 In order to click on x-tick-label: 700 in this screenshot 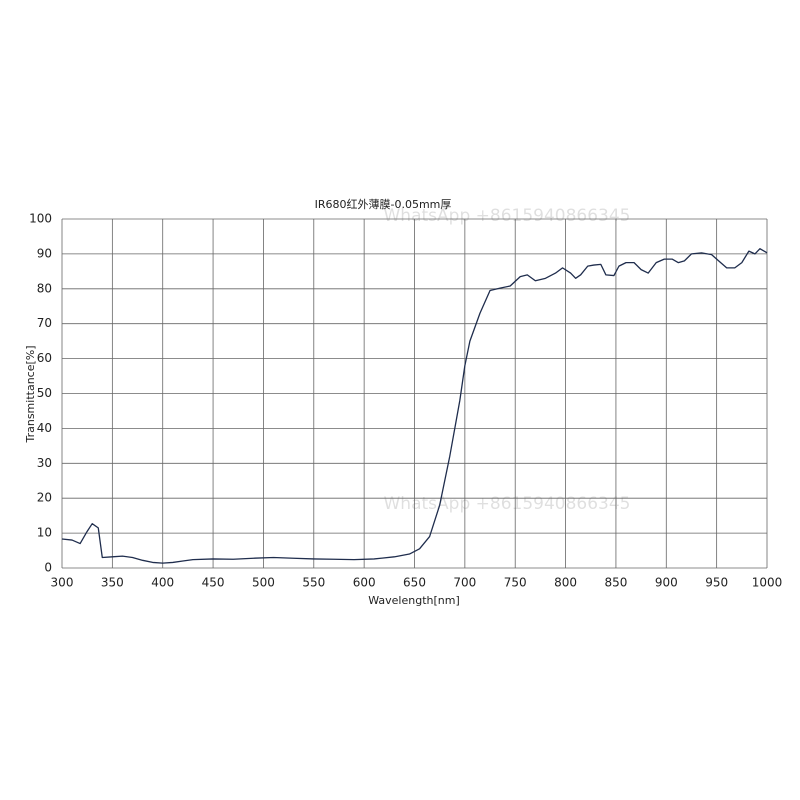, I will do `click(464, 583)`.